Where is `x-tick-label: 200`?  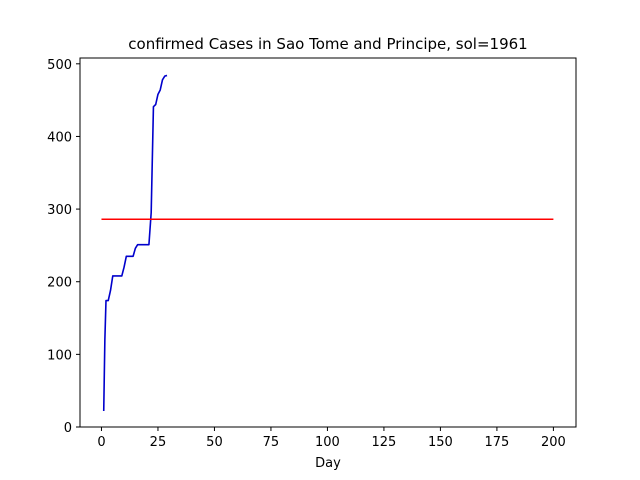 x-tick-label: 200 is located at coordinates (553, 442).